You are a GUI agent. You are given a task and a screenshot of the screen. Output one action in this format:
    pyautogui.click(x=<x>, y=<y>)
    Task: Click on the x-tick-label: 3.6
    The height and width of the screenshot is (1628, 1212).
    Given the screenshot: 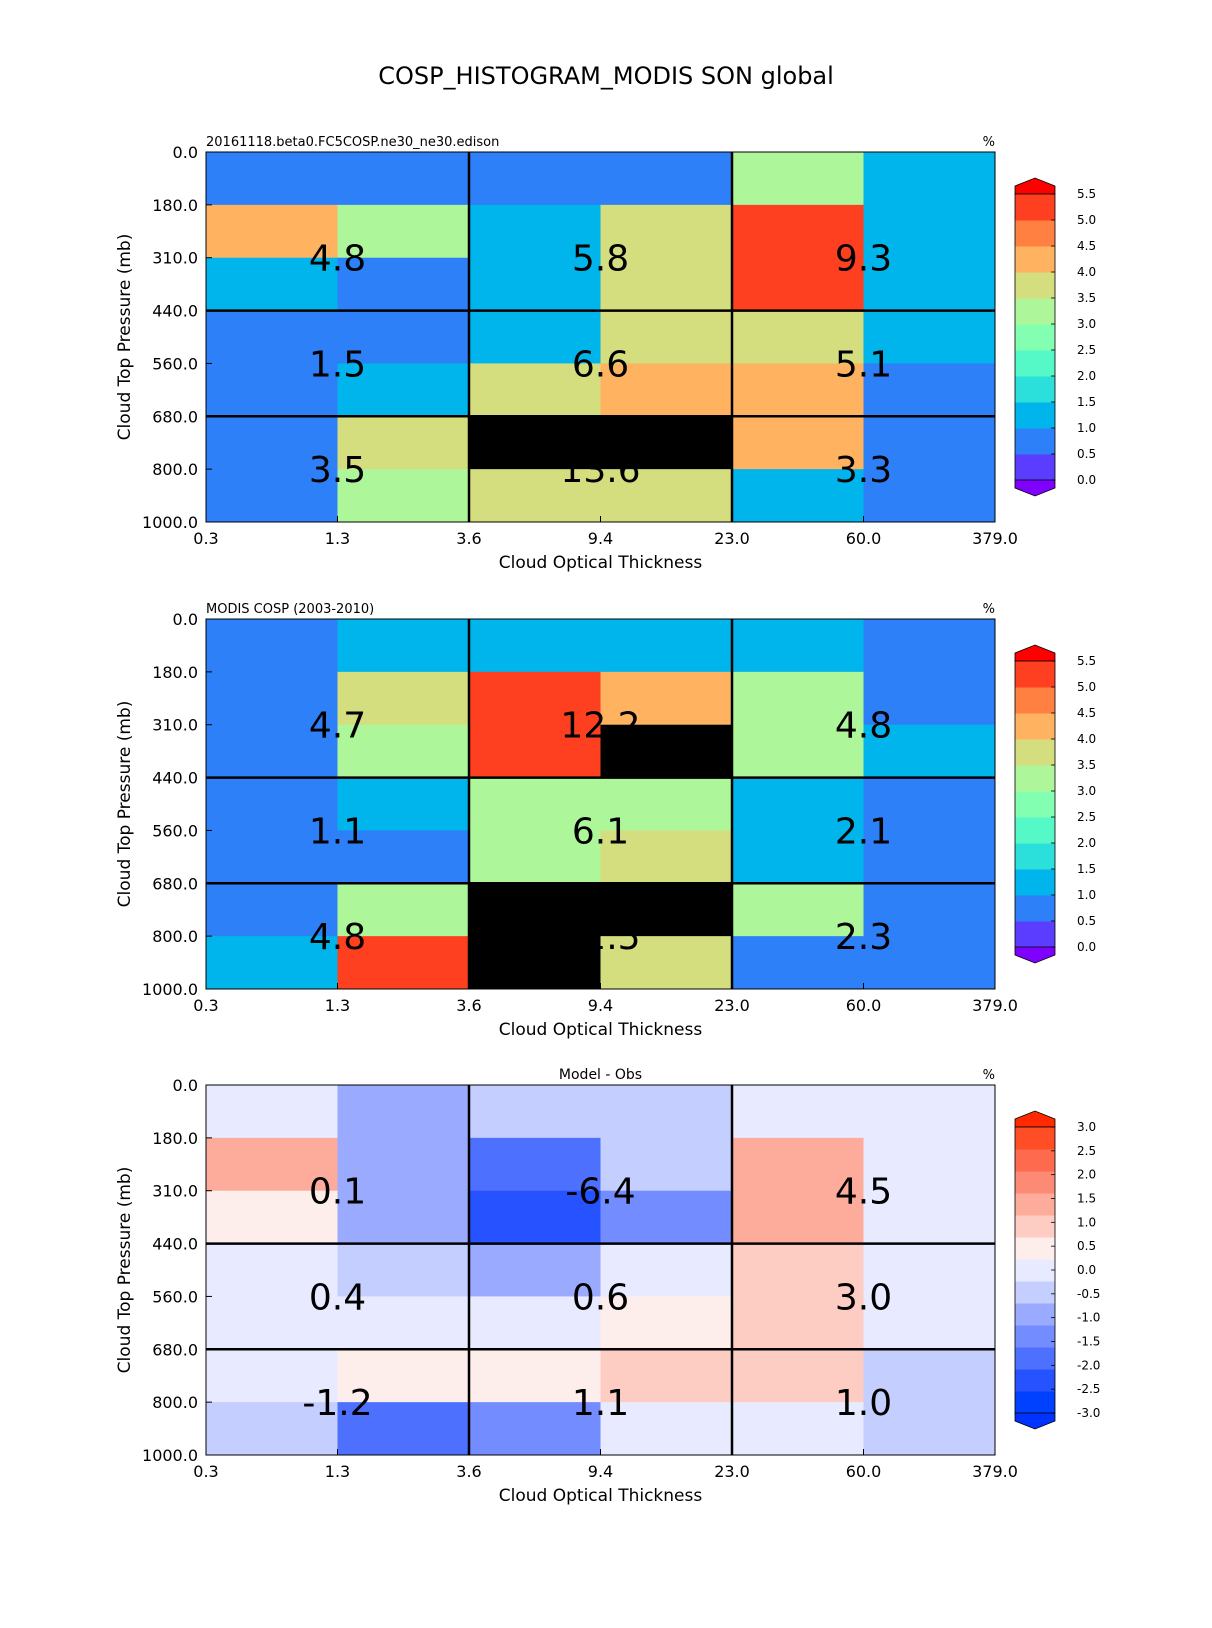 What is the action you would take?
    pyautogui.click(x=468, y=538)
    